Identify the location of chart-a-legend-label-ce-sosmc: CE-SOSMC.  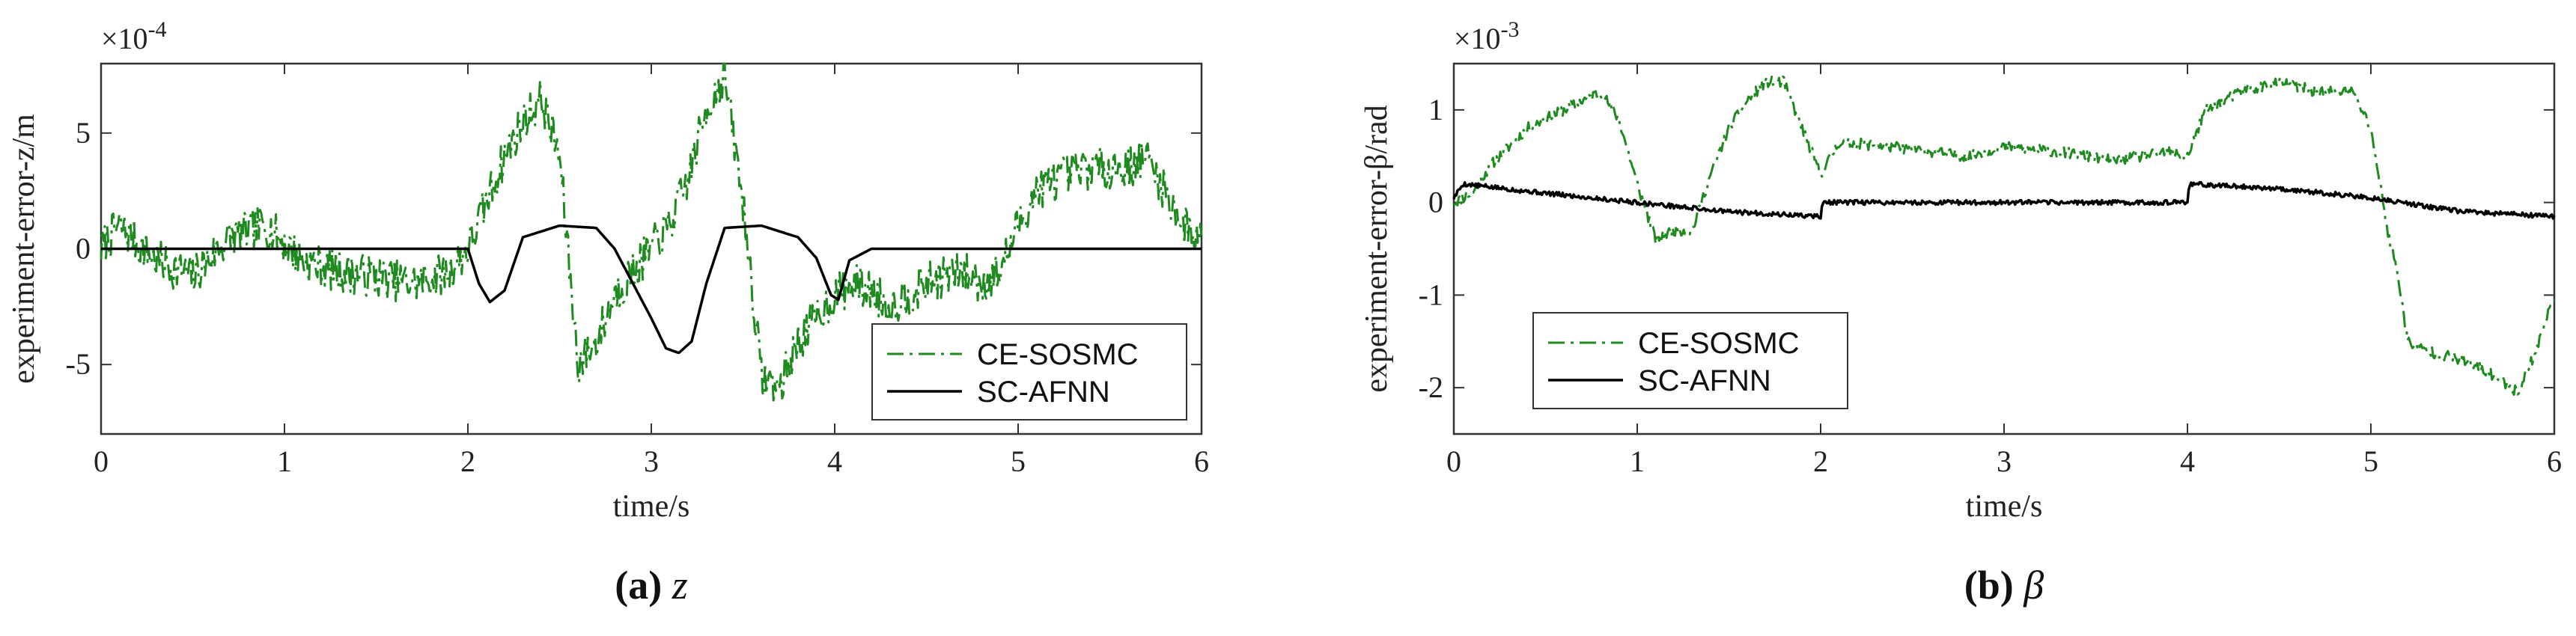
(1058, 354).